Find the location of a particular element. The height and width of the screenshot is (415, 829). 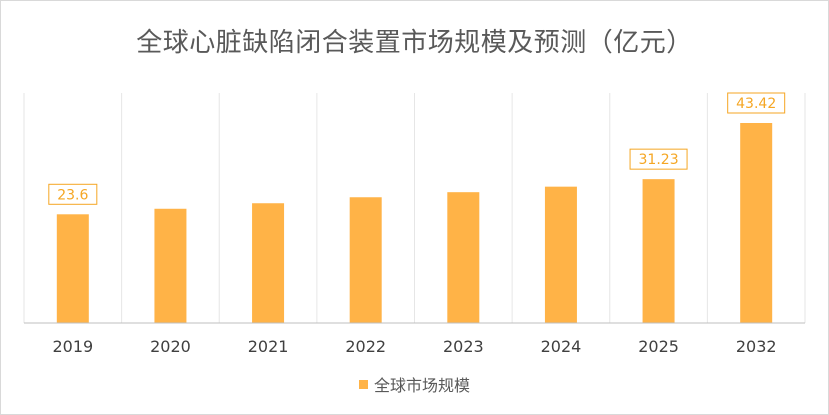

bar-2021 is located at coordinates (268, 263).